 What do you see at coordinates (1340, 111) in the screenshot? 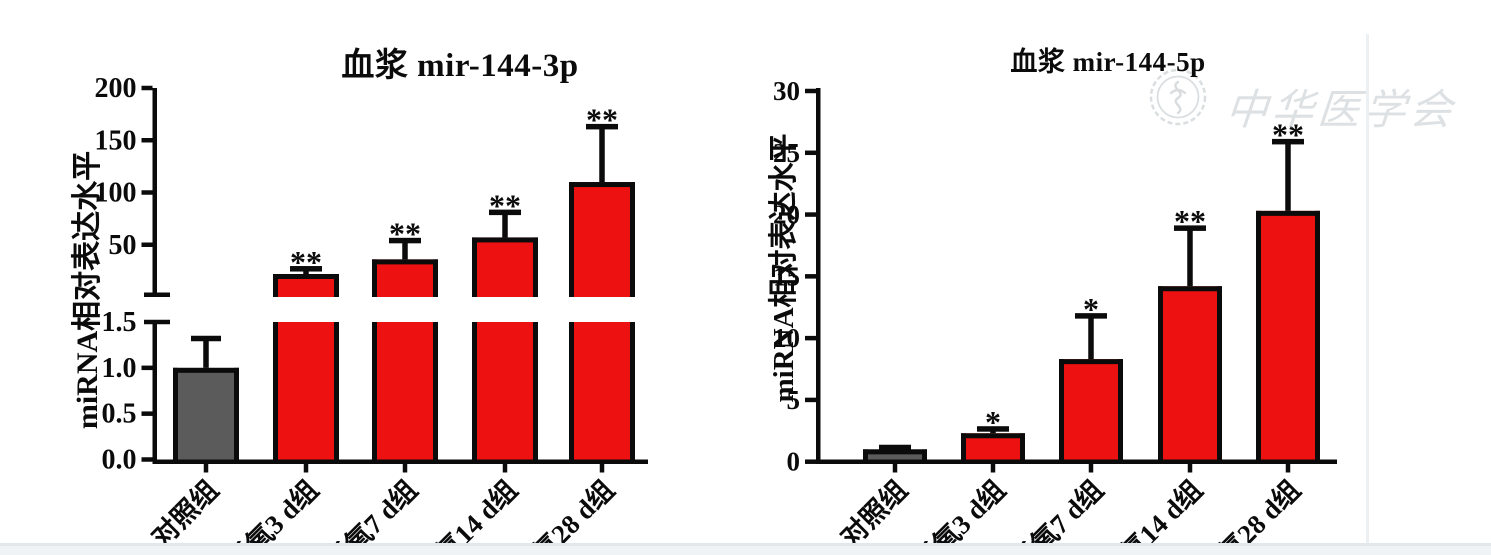
I see `watermark-text: 中华医学会` at bounding box center [1340, 111].